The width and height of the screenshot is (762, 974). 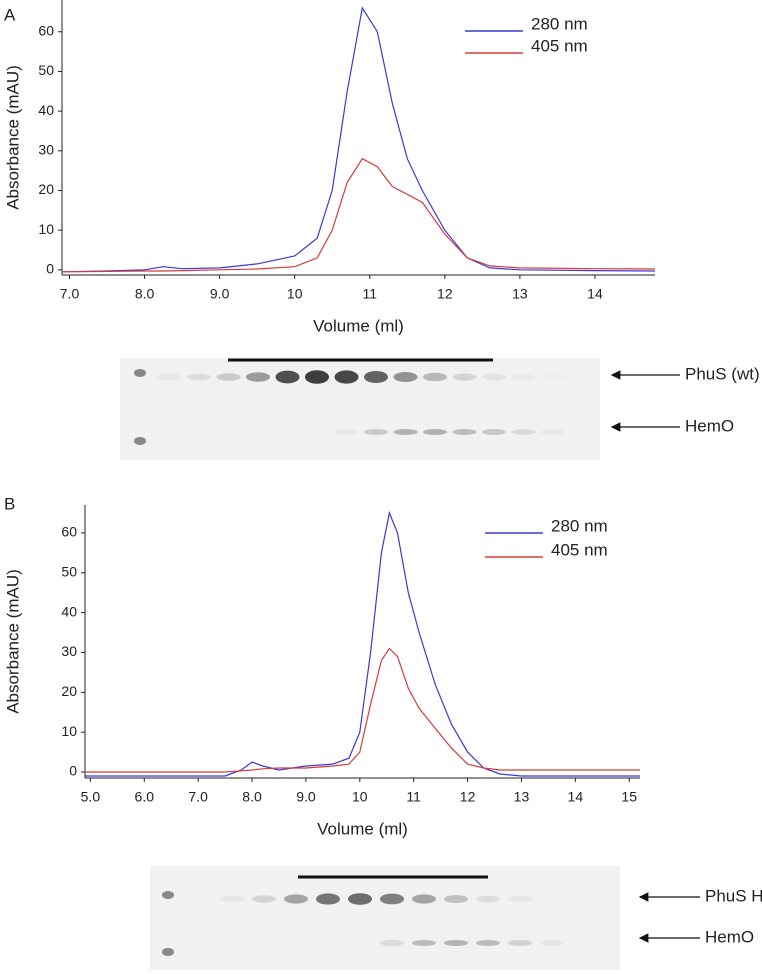 I want to click on panel-label: A, so click(x=10, y=14).